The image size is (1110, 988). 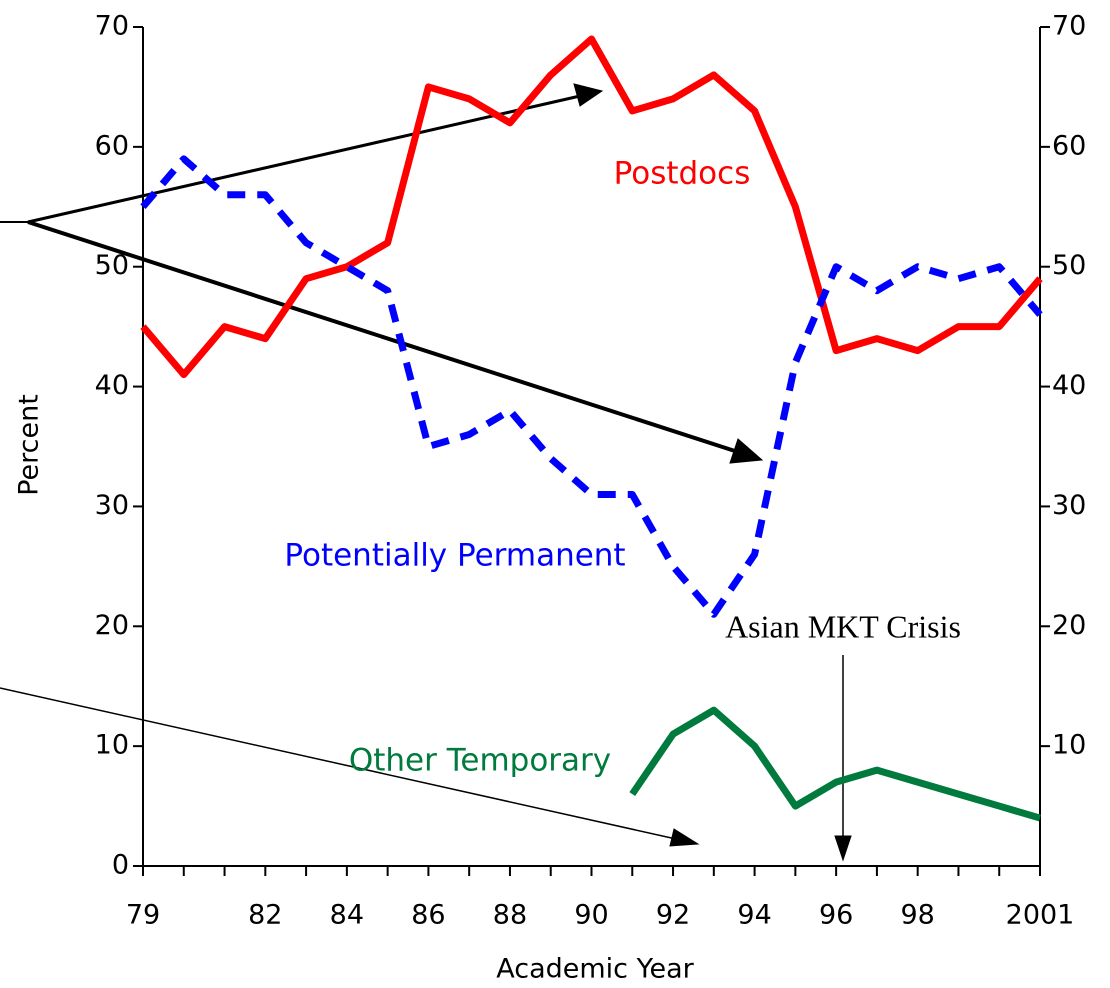 I want to click on y-axis-label: Percent, so click(x=29, y=445).